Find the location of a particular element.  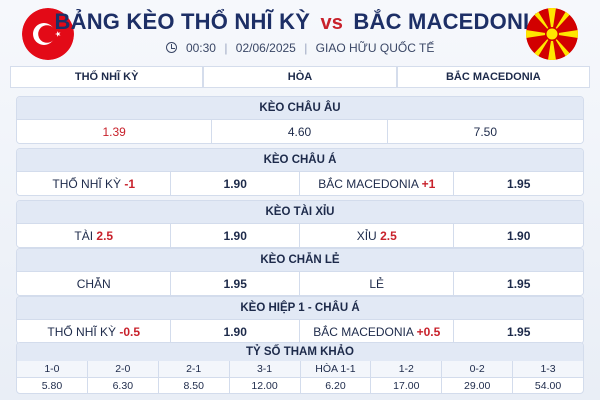

handicap-line: +0.5 is located at coordinates (428, 332).